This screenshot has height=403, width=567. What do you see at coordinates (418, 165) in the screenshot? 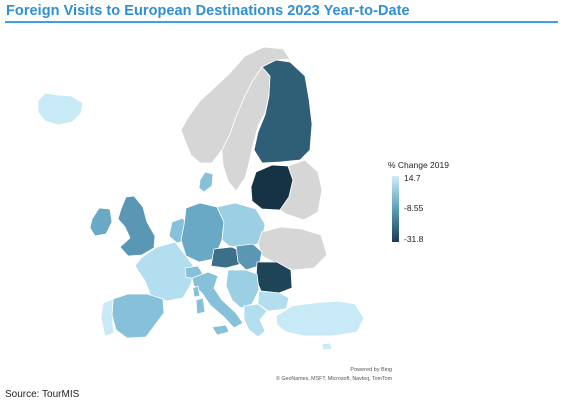
I see `legend-title: % Change 2019` at bounding box center [418, 165].